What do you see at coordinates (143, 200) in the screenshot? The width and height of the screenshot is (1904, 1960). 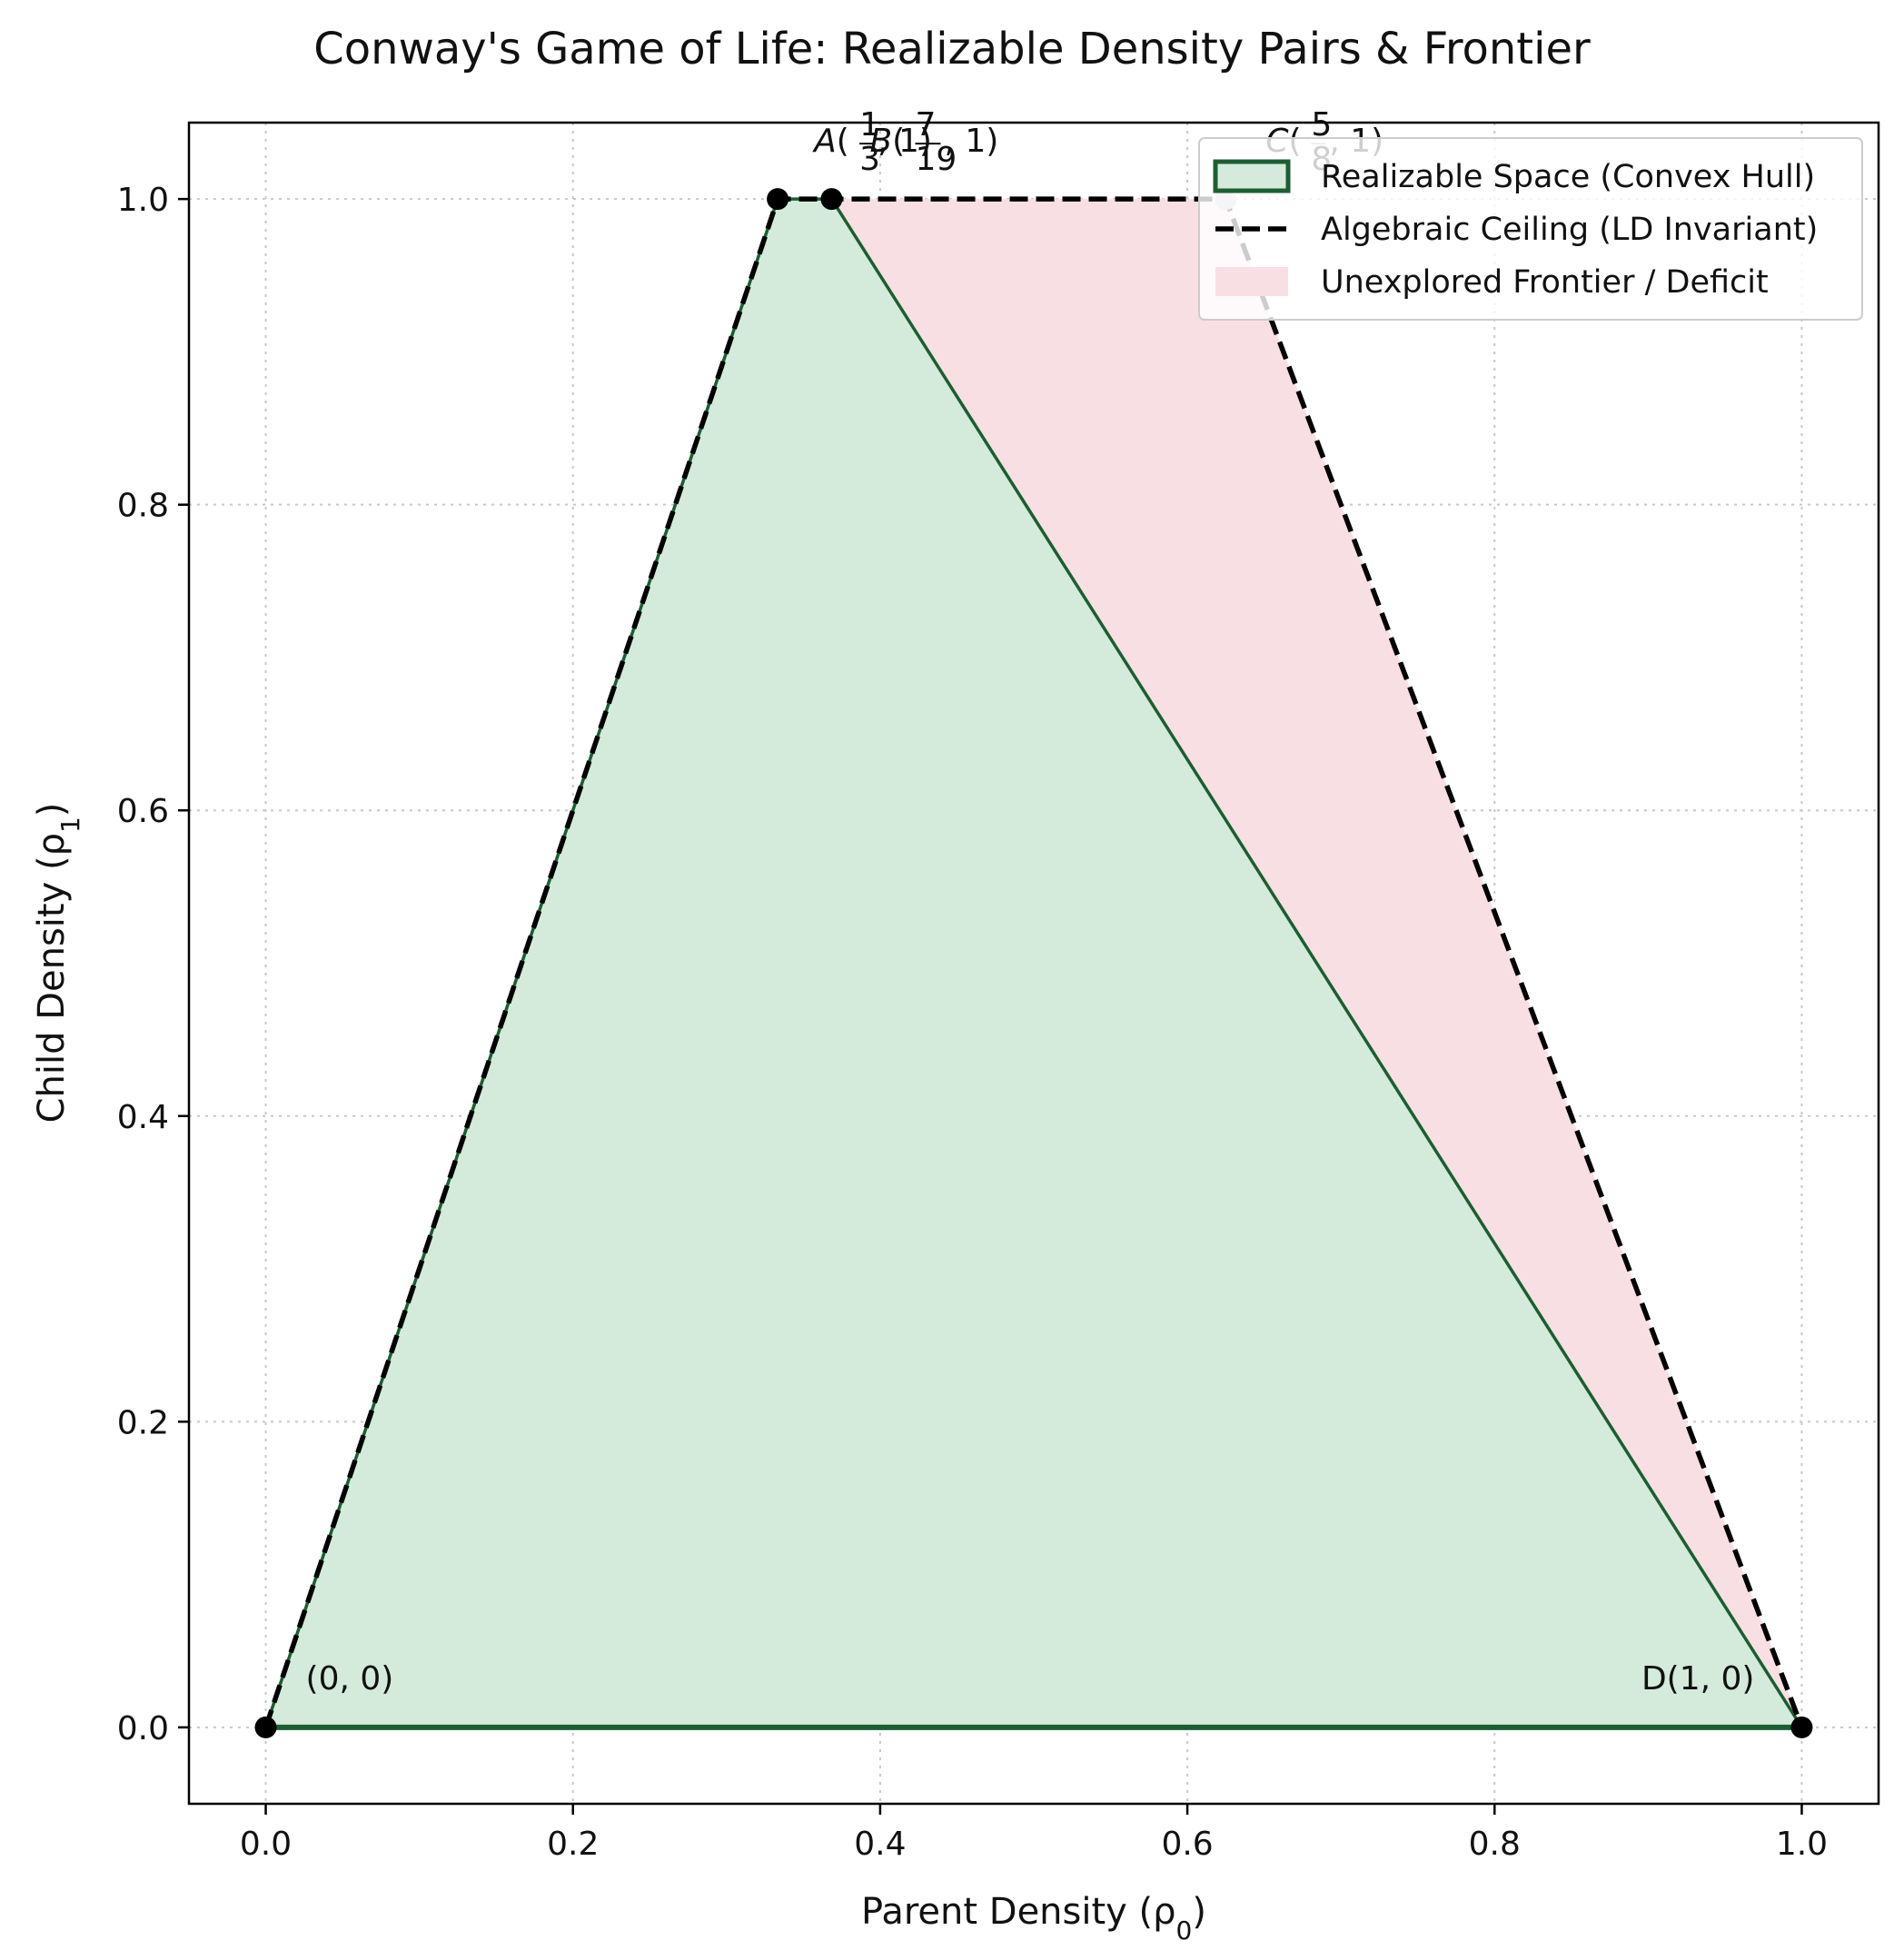 I see `y-tick-label: 1.0` at bounding box center [143, 200].